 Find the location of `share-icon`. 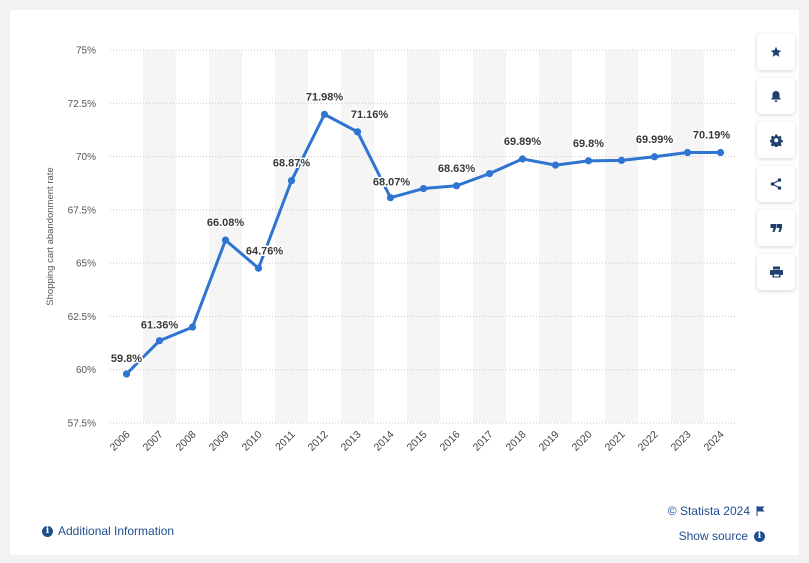

share-icon is located at coordinates (776, 184).